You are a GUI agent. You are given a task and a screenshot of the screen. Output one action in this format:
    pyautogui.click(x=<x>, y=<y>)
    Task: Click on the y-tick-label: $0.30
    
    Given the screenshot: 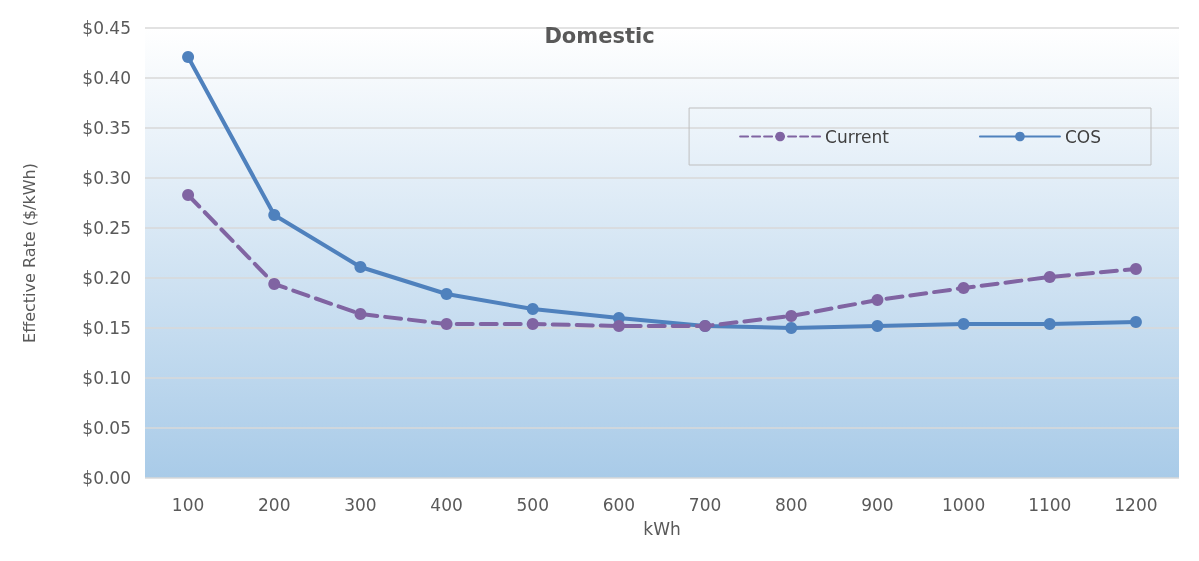 What is the action you would take?
    pyautogui.click(x=106, y=178)
    